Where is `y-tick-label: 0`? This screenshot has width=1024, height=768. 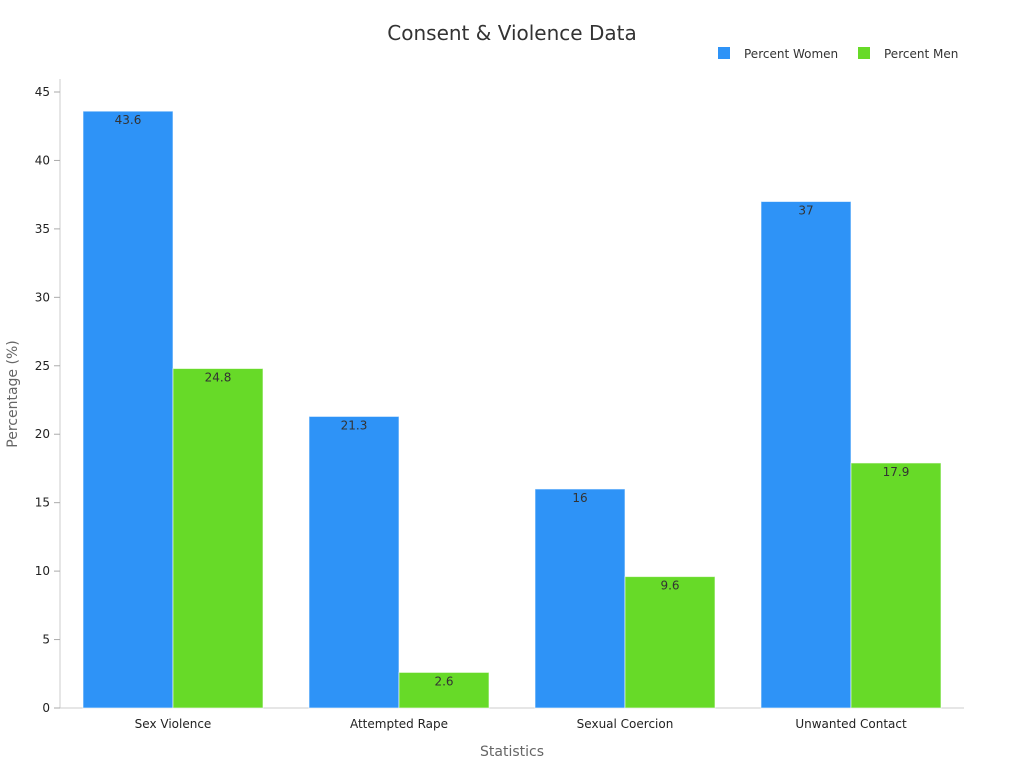 y-tick-label: 0 is located at coordinates (46, 708).